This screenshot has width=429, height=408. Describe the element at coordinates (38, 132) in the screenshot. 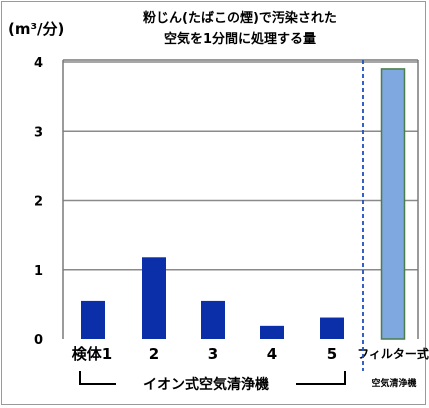

I see `y-tick-label: 3` at that location.